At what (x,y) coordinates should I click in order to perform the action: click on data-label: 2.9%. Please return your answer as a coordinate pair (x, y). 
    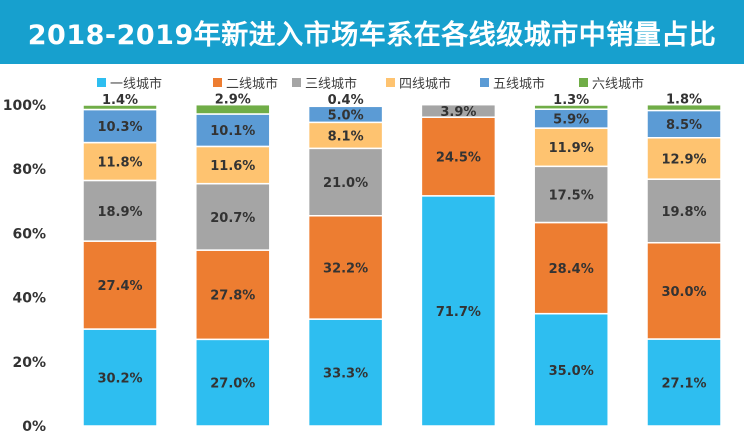
    Looking at the image, I should click on (233, 100).